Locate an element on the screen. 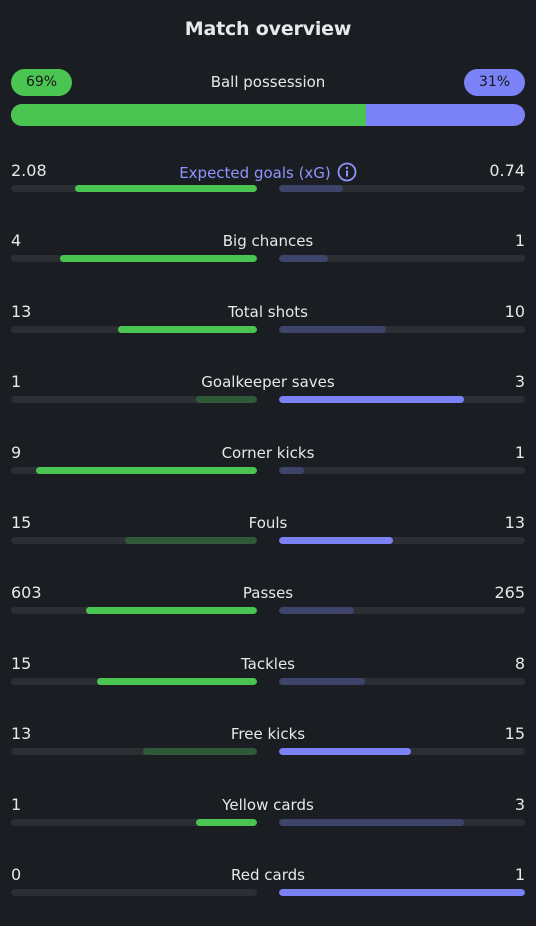 This screenshot has height=926, width=536. away-value: 0.74 is located at coordinates (507, 170).